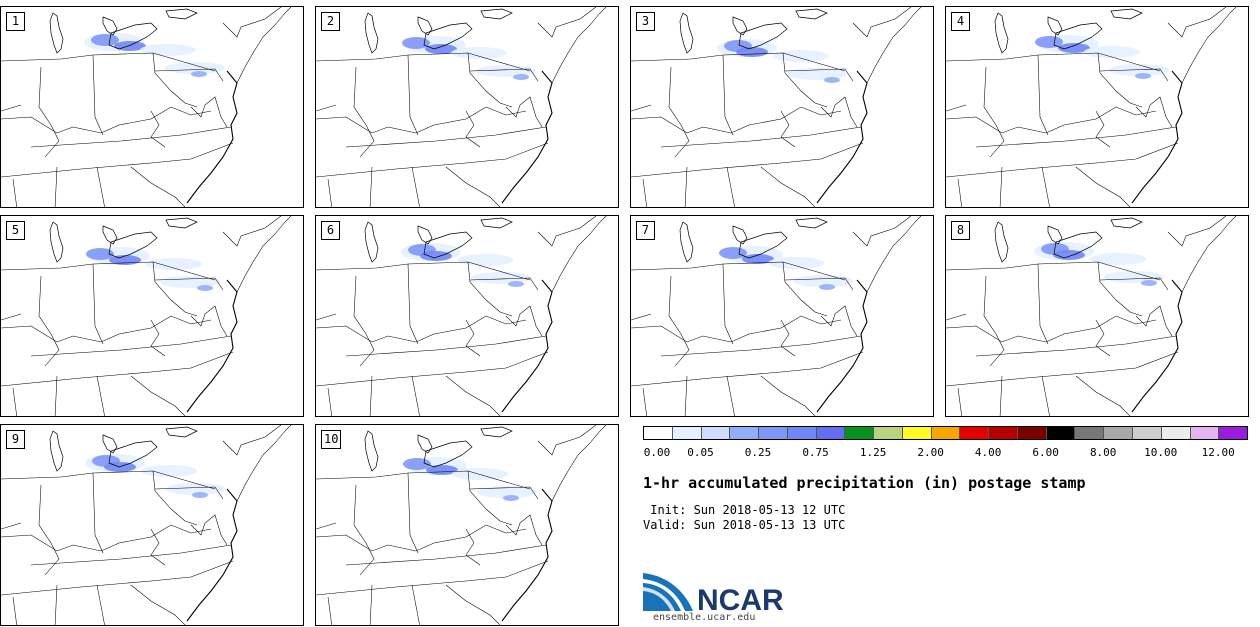 This screenshot has width=1260, height=627. What do you see at coordinates (1218, 452) in the screenshot?
I see `colorbar-tick-label: 12.00` at bounding box center [1218, 452].